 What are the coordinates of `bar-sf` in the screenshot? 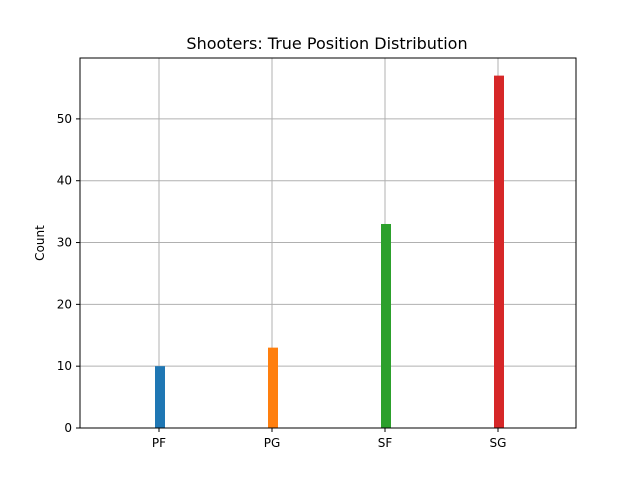 It's located at (386, 325).